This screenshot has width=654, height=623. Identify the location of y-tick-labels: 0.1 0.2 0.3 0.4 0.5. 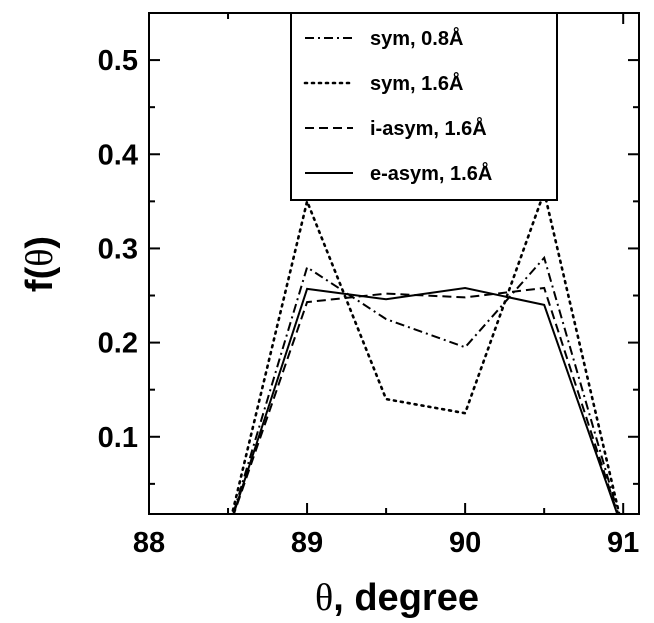
(118, 249).